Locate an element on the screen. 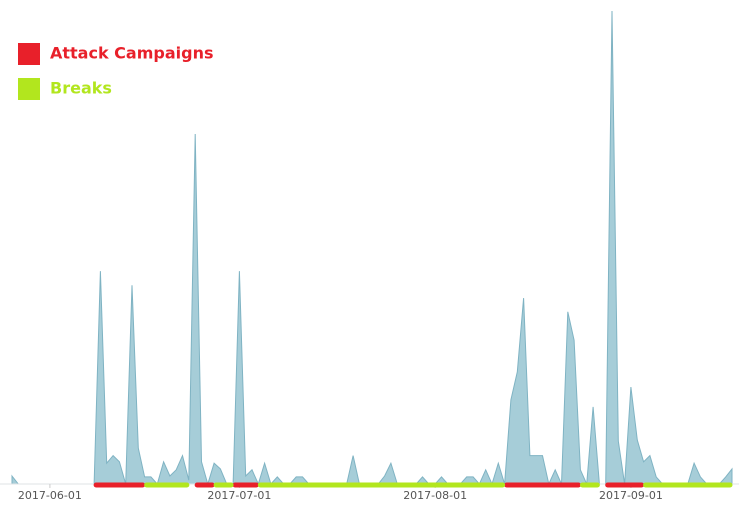  x-tick-label: 2017-08-01 is located at coordinates (435, 495).